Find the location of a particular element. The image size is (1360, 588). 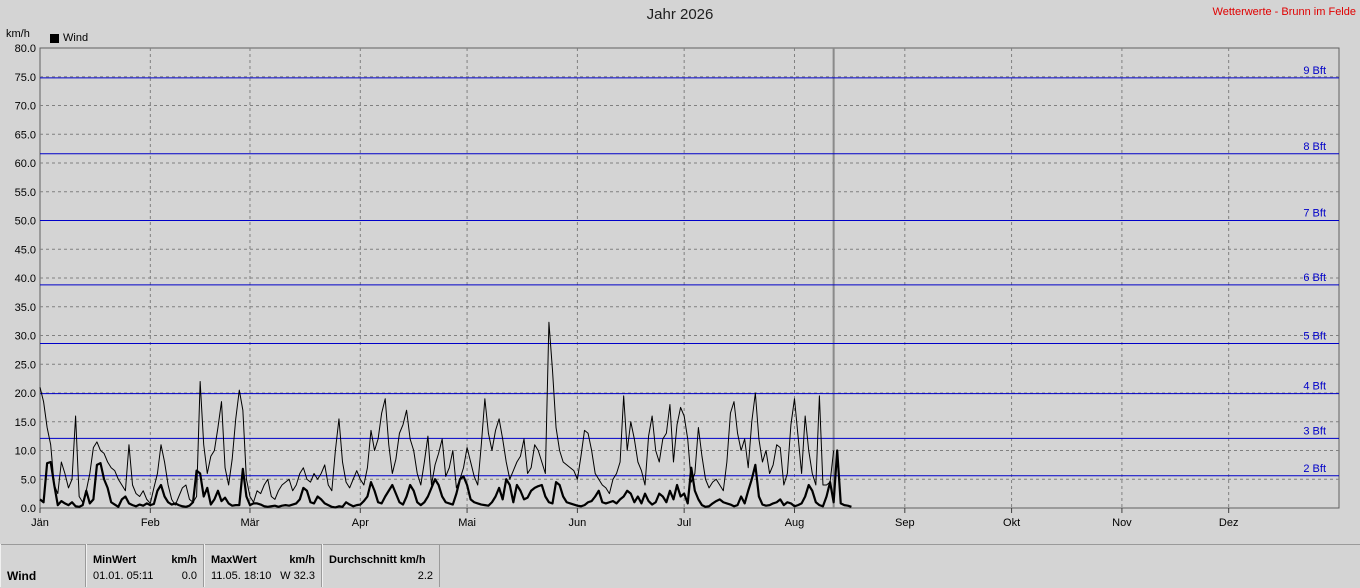

y-tick-label: 0.0 is located at coordinates (28, 509).